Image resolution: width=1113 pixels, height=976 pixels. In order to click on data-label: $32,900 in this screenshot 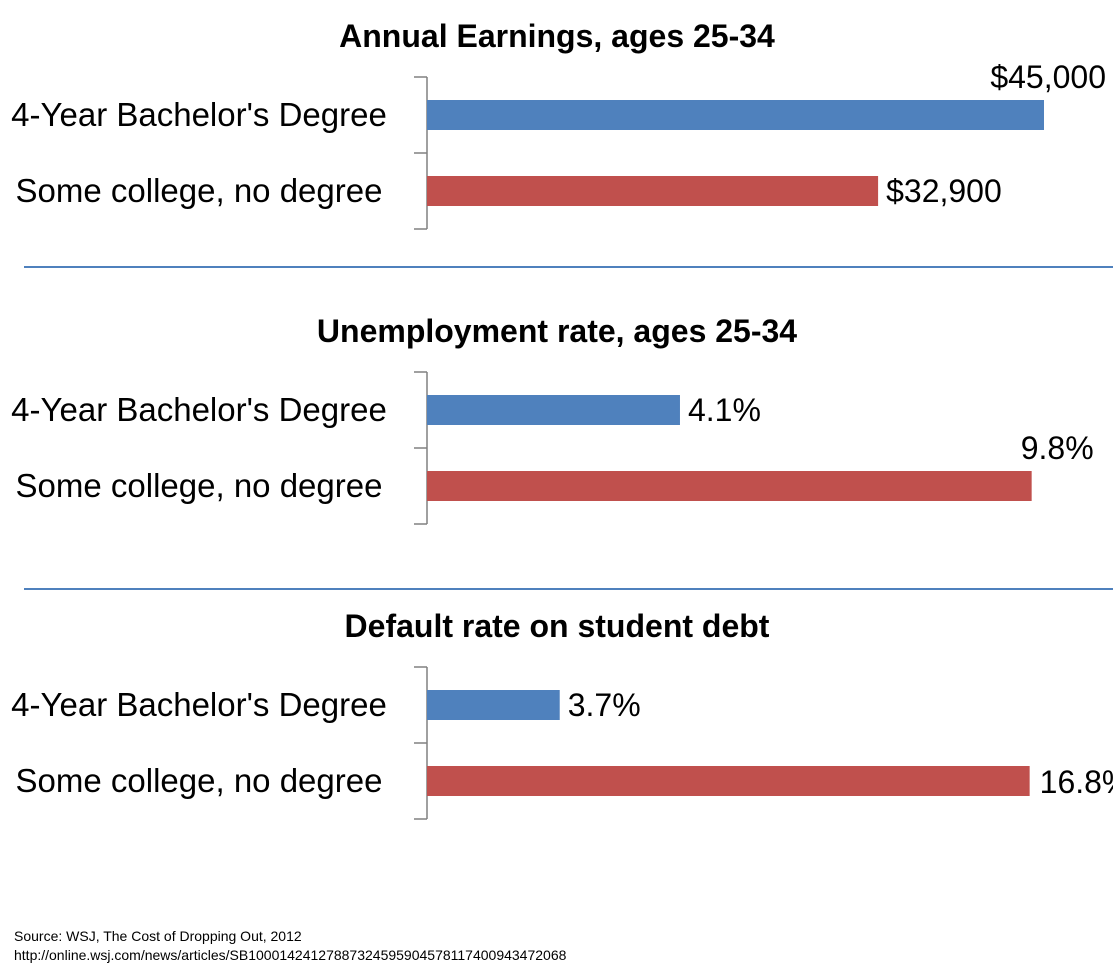, I will do `click(944, 191)`.